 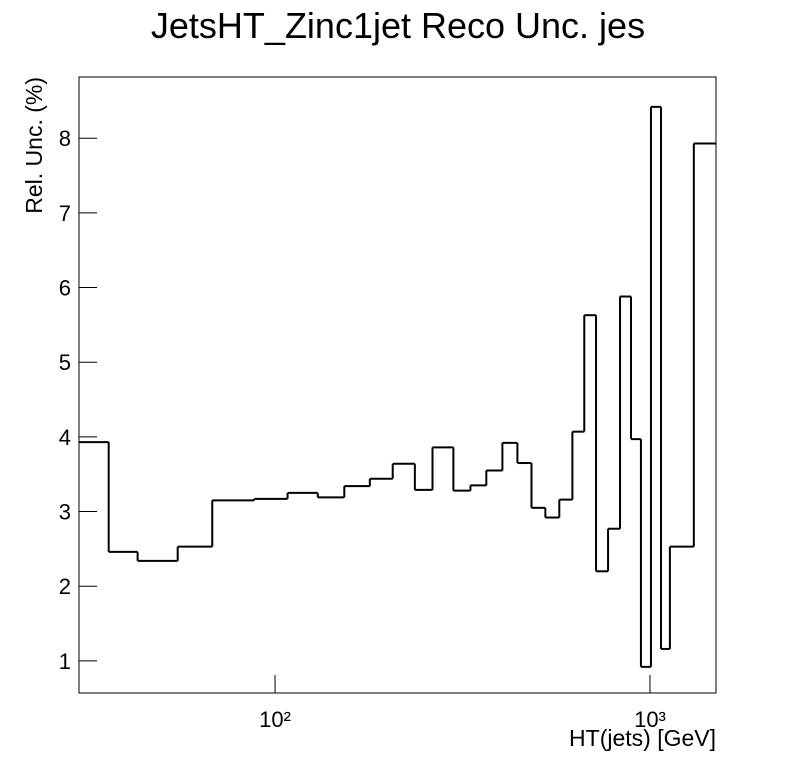 I want to click on x-axis-label: HT(jets) [GeV], so click(x=642, y=738).